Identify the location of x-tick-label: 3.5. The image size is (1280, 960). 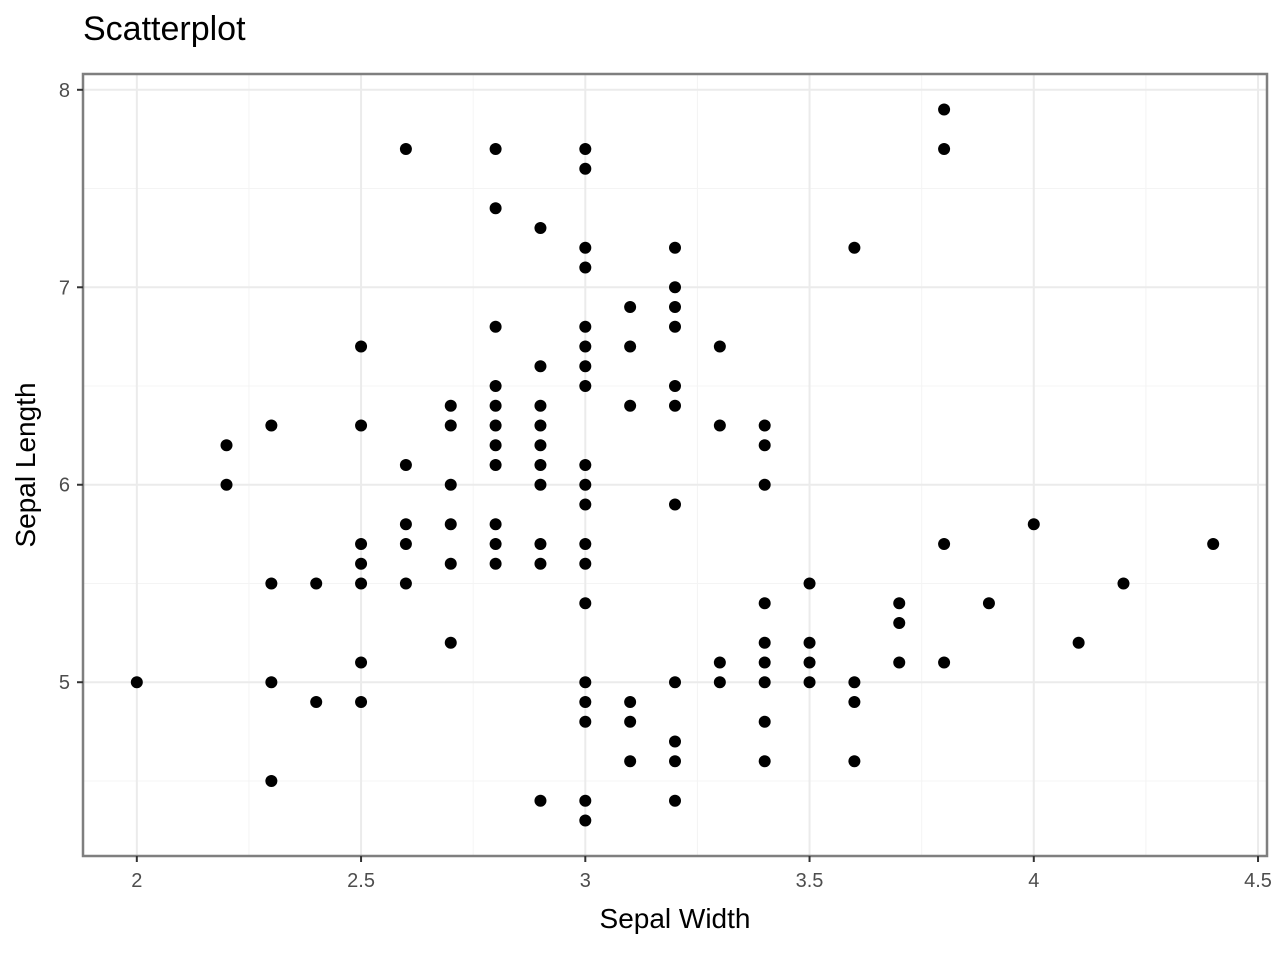
(810, 881).